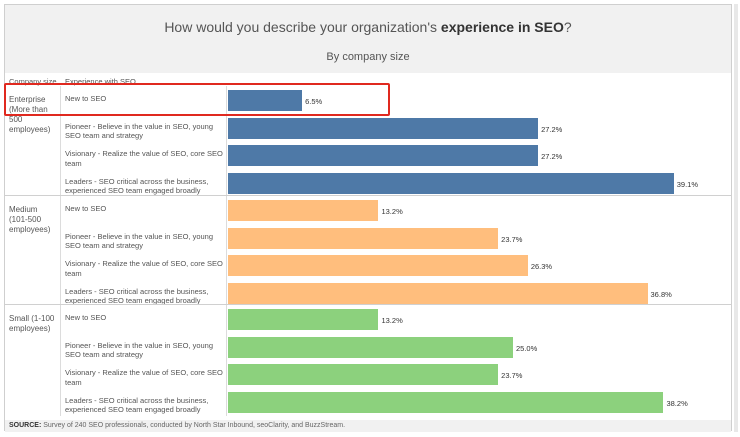 The image size is (740, 437). Describe the element at coordinates (502, 27) in the screenshot. I see `chart-title-bold: experience in SEO` at that location.